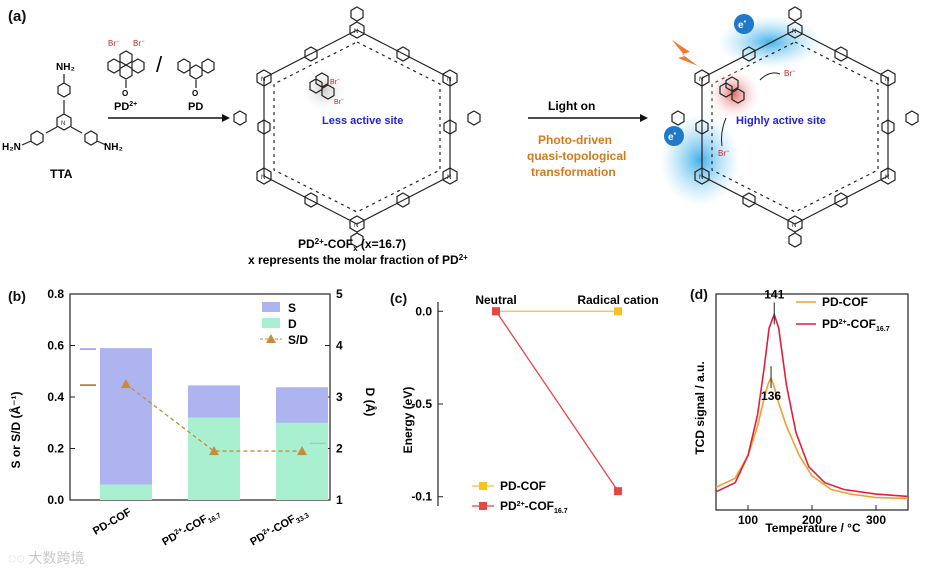 The image size is (930, 574). What do you see at coordinates (55, 346) in the screenshot?
I see `b-ytick-left-label: 0.6` at bounding box center [55, 346].